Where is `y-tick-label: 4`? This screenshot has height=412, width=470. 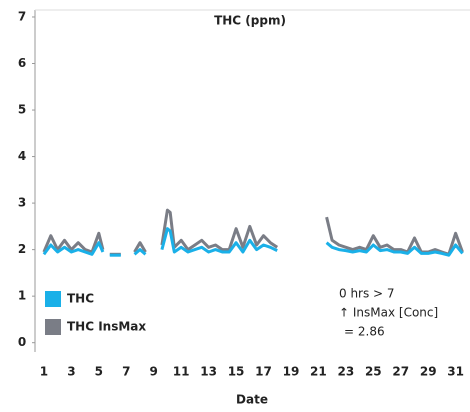 y-tick-label: 4 is located at coordinates (22, 156).